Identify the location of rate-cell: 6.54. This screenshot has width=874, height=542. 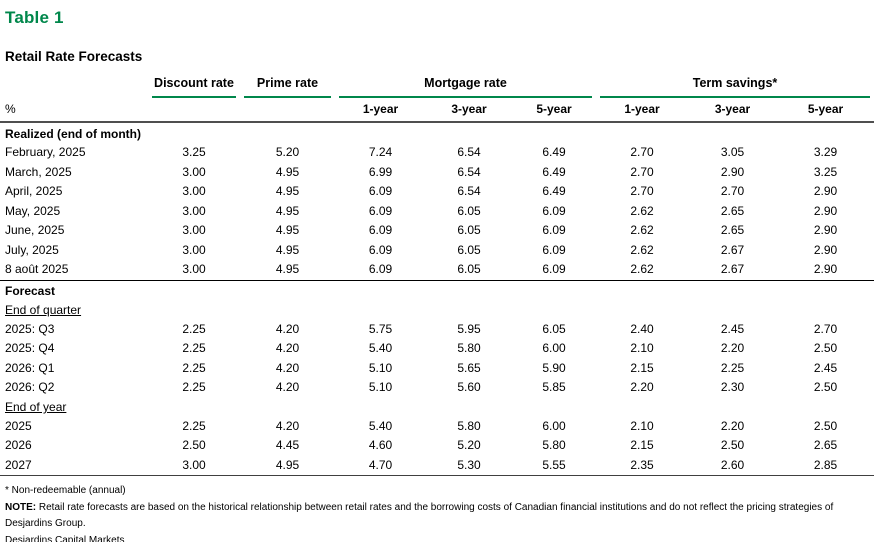
(469, 191).